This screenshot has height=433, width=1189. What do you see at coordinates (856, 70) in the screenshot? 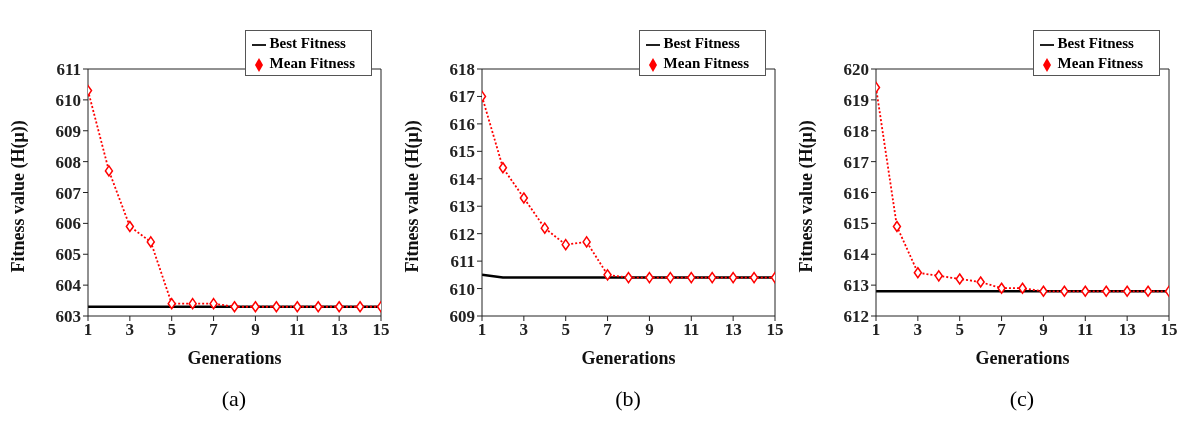
I see `y-tick-label: 620` at bounding box center [856, 70].